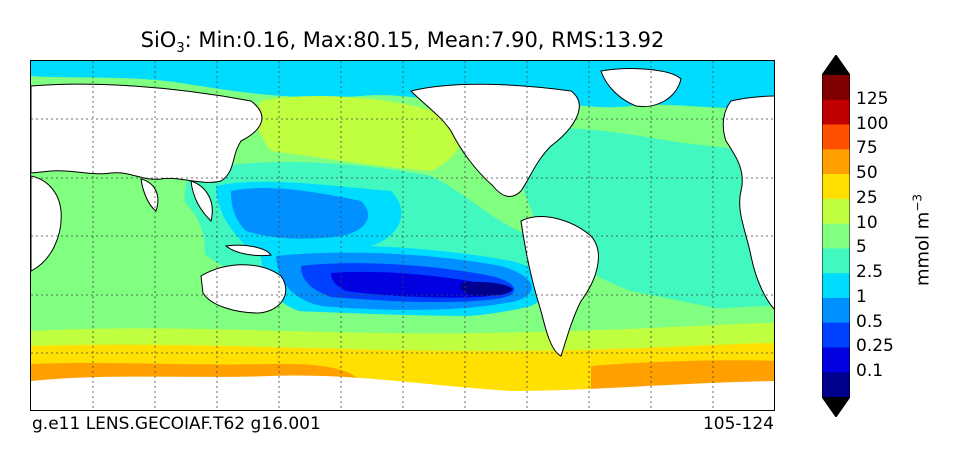 Image resolution: width=964 pixels, height=466 pixels. Describe the element at coordinates (867, 222) in the screenshot. I see `colorbar-tick-label: 10` at that location.